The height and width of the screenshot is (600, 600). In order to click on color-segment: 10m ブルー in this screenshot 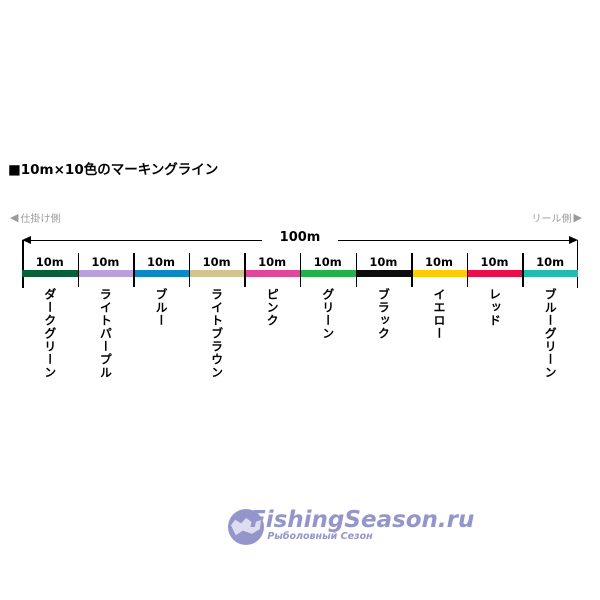, I will do `click(161, 290)`.